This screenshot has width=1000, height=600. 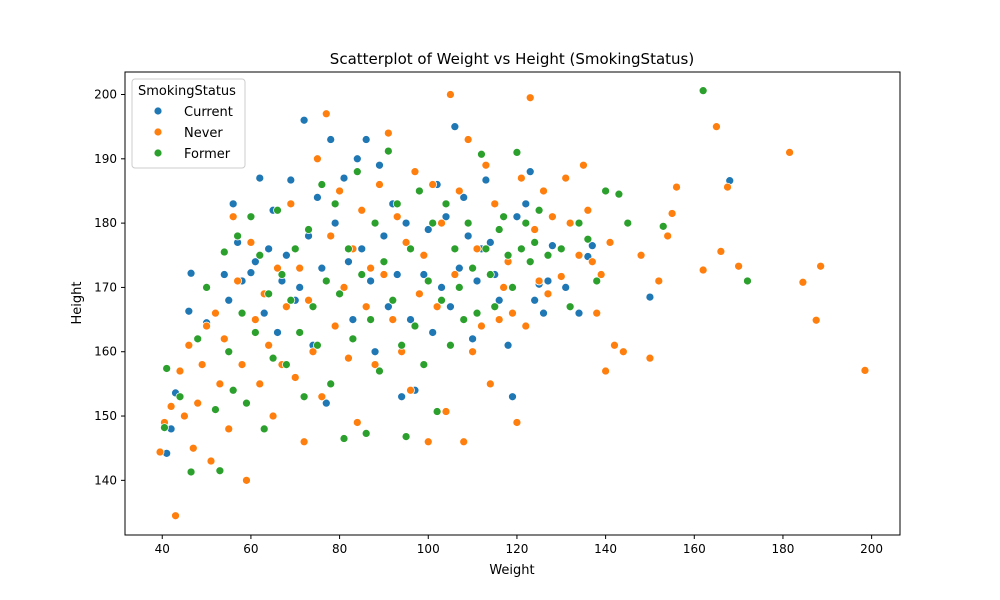 I want to click on legend-box, so click(x=188, y=123).